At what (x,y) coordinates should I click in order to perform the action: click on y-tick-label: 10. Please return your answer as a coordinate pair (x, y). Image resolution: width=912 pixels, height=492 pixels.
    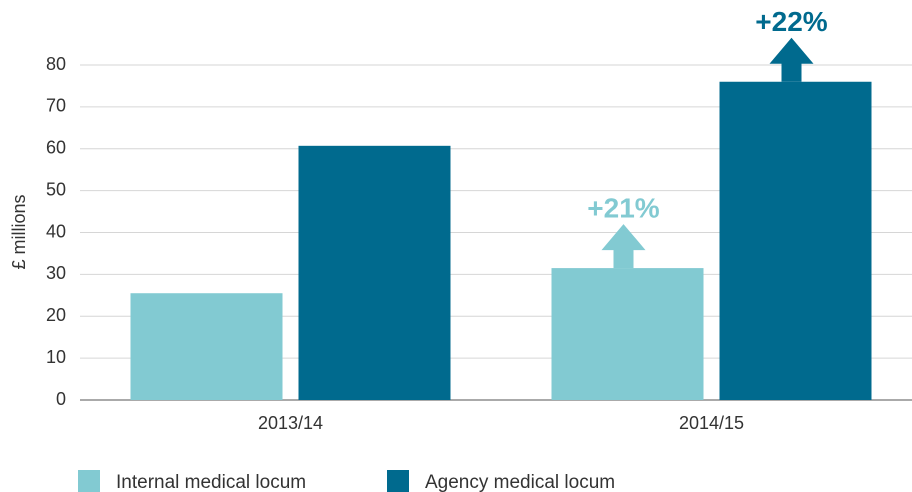
    Looking at the image, I should click on (56, 357).